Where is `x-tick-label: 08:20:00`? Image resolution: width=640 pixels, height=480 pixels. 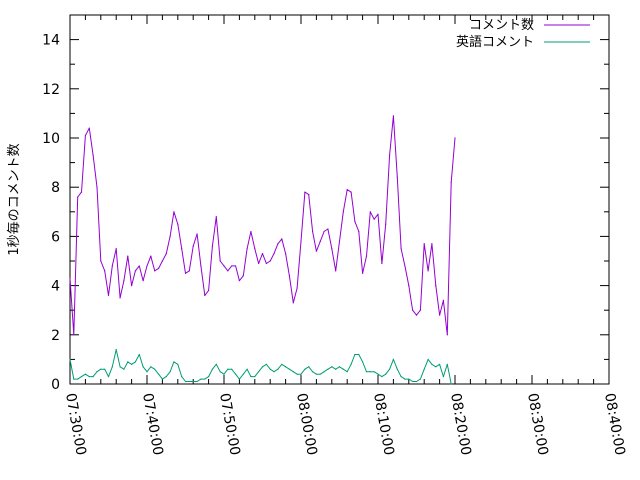
x-tick-label: 08:20:00 is located at coordinates (460, 424).